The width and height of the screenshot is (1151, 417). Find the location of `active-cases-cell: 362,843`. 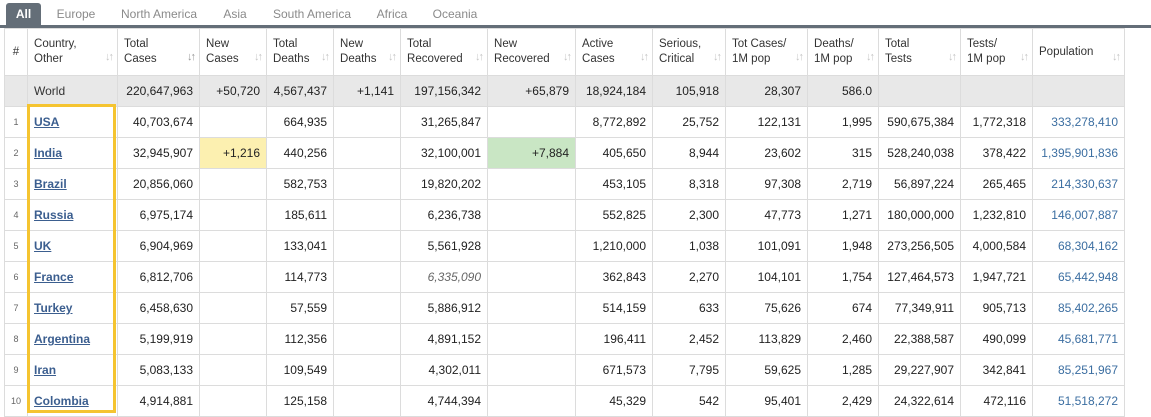

active-cases-cell: 362,843 is located at coordinates (614, 277).